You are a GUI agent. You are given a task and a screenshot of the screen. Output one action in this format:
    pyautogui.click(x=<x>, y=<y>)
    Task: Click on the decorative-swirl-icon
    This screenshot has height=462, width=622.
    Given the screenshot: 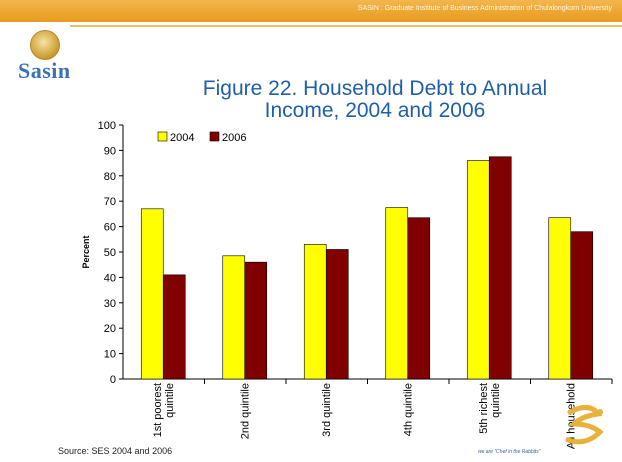 What is the action you would take?
    pyautogui.click(x=584, y=425)
    